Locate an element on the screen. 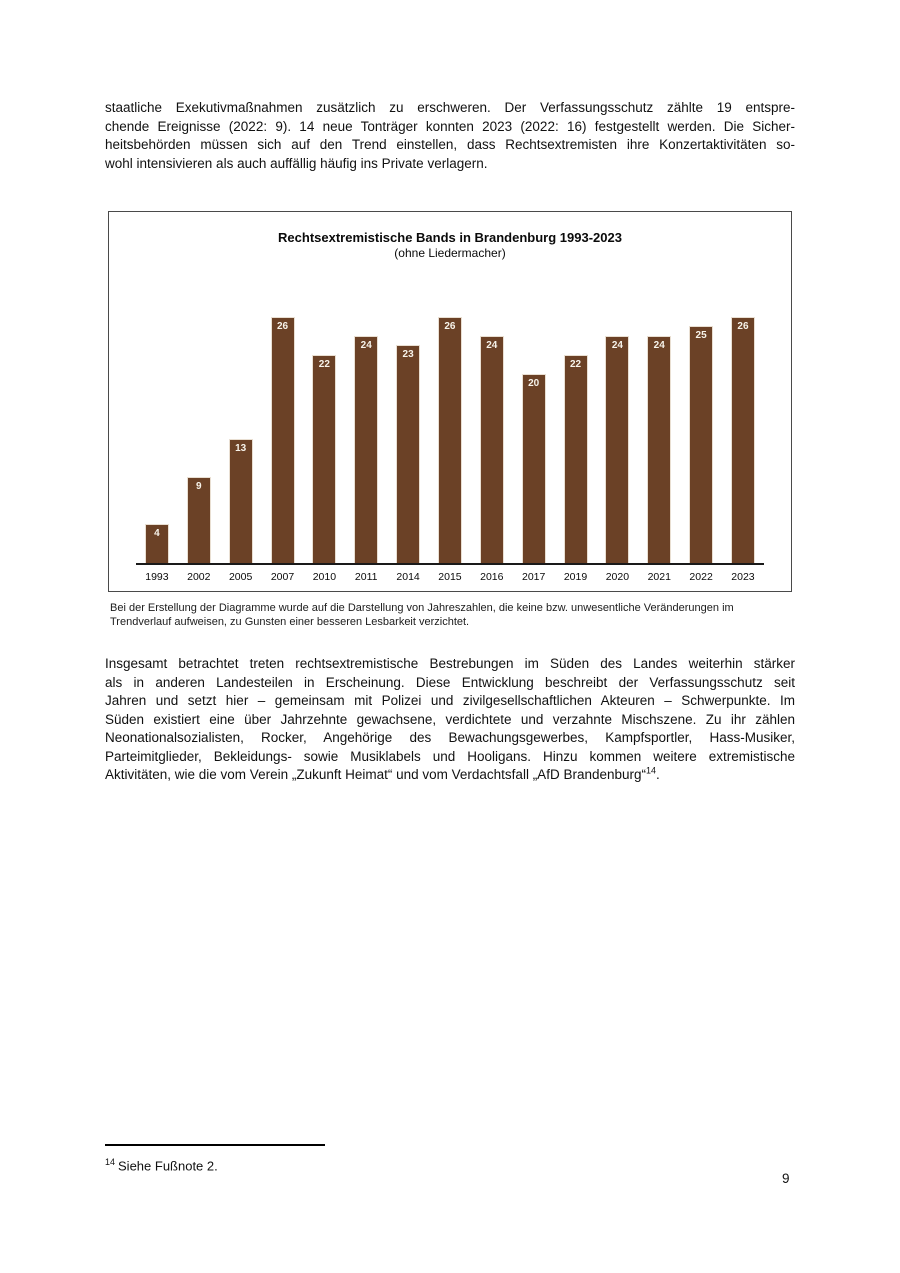 Image resolution: width=900 pixels, height=1273 pixels. x-axis-line is located at coordinates (450, 564).